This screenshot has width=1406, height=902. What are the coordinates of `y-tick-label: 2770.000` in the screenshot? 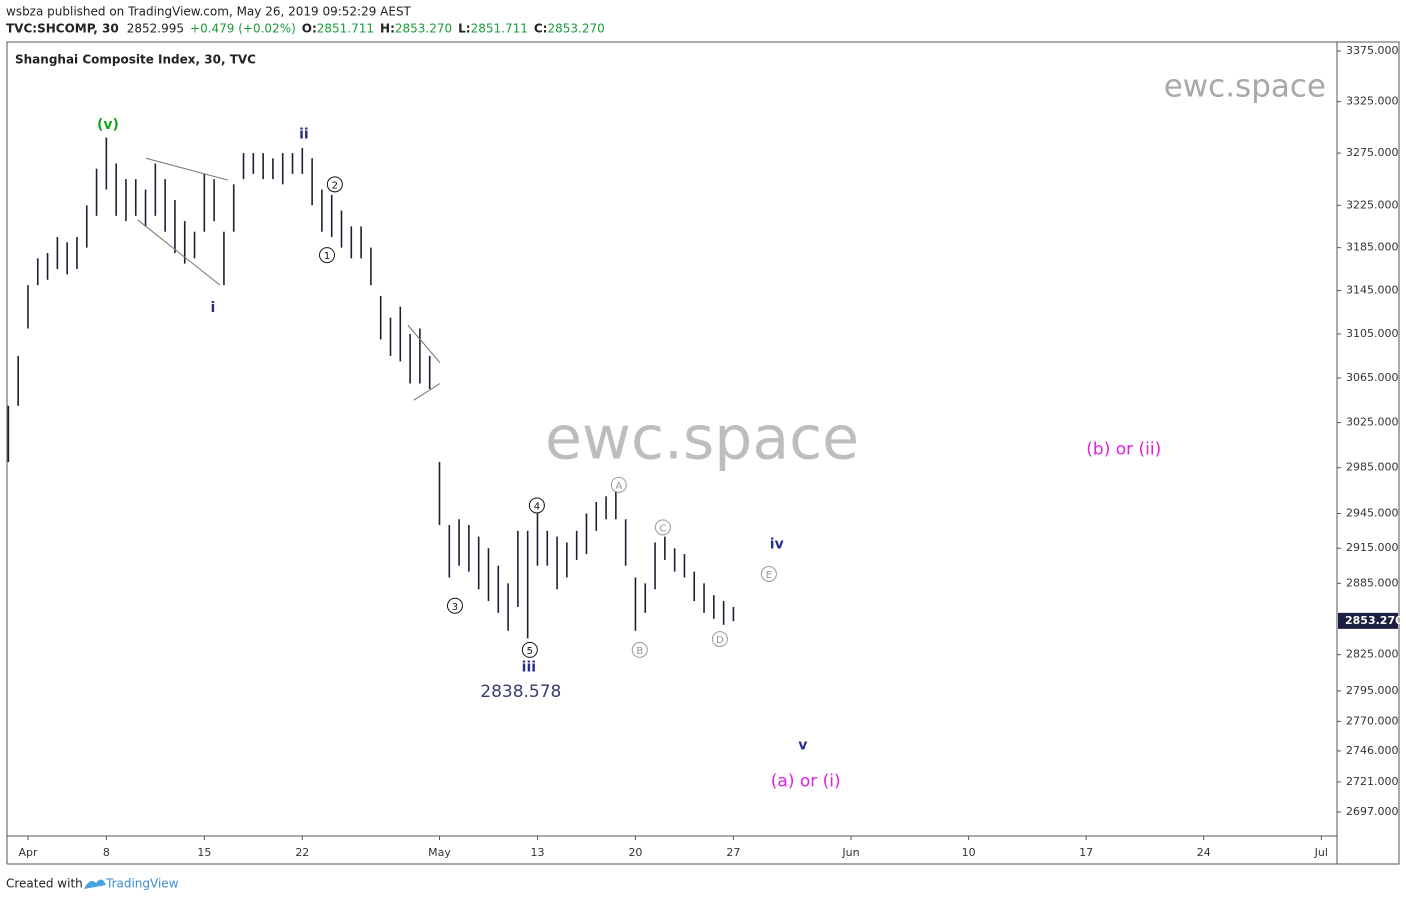 It's located at (1372, 720).